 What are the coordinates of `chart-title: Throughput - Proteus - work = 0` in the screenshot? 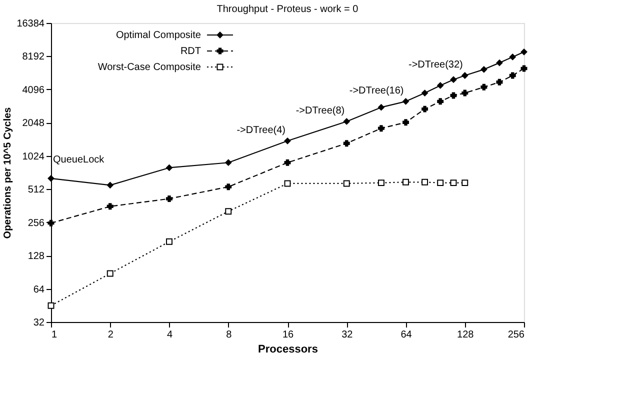 It's located at (287, 9).